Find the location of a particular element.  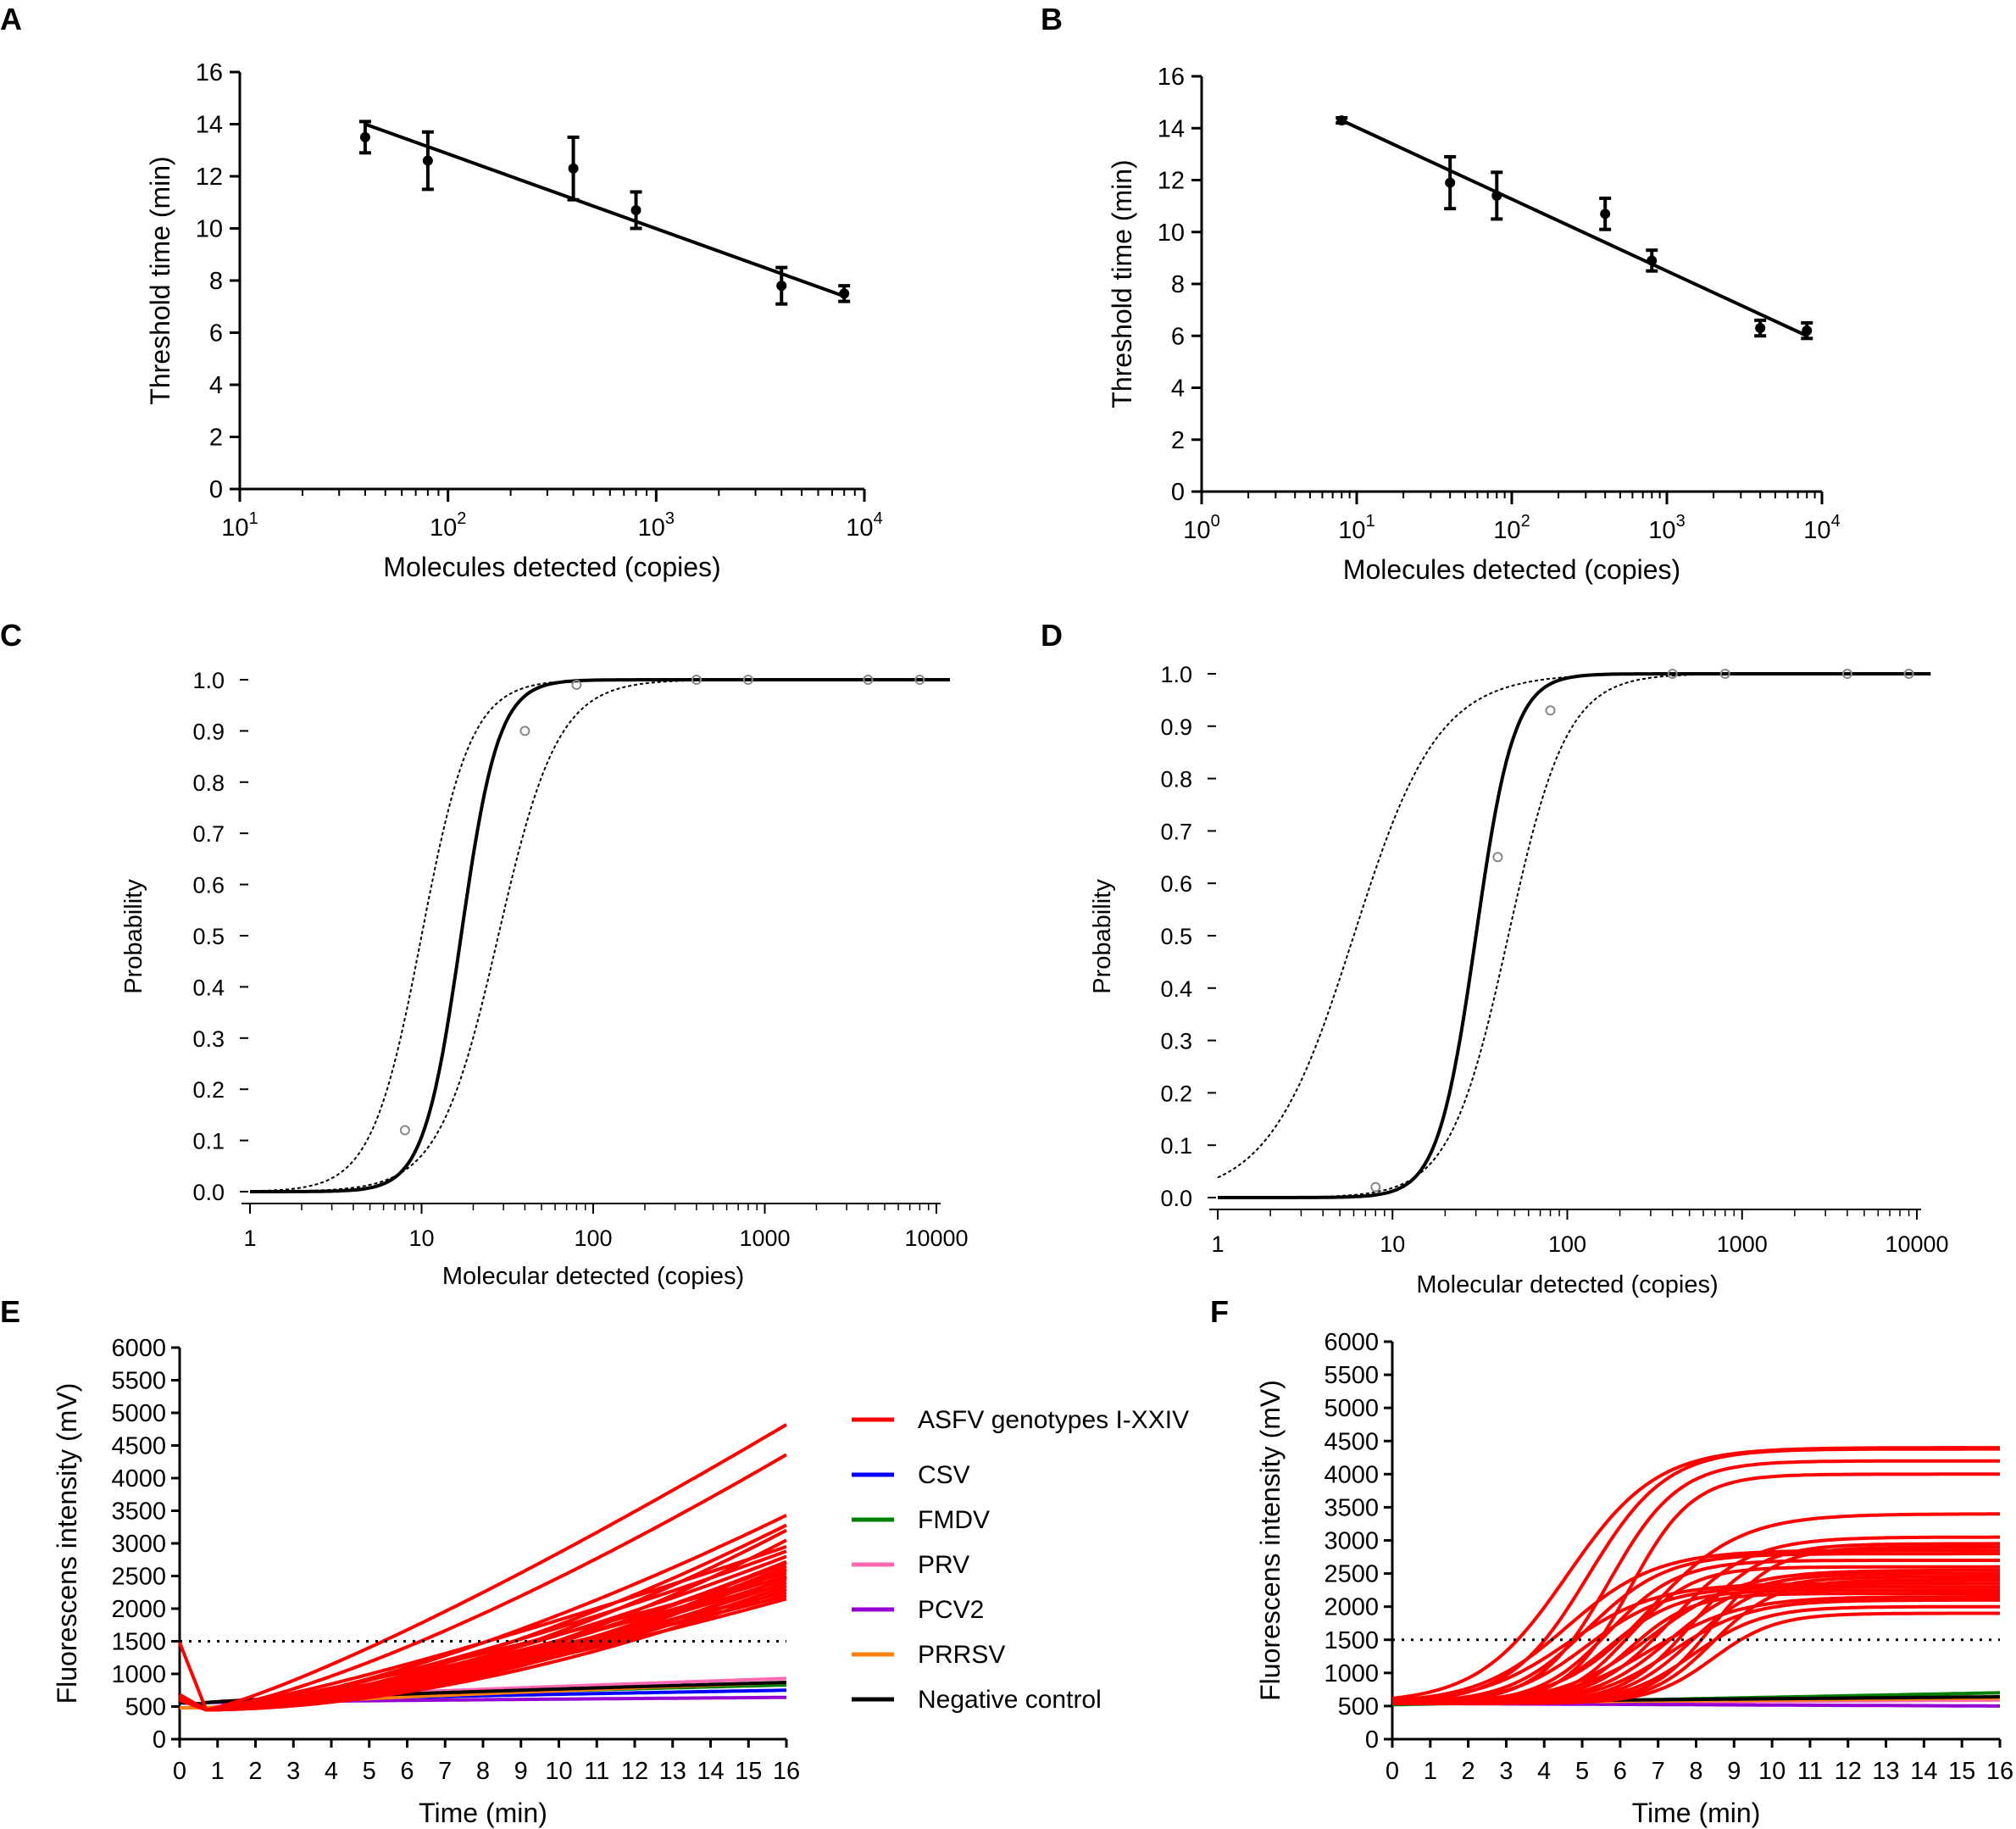

legend-label: ASFV genotypes I-XXIV is located at coordinates (1053, 1420).